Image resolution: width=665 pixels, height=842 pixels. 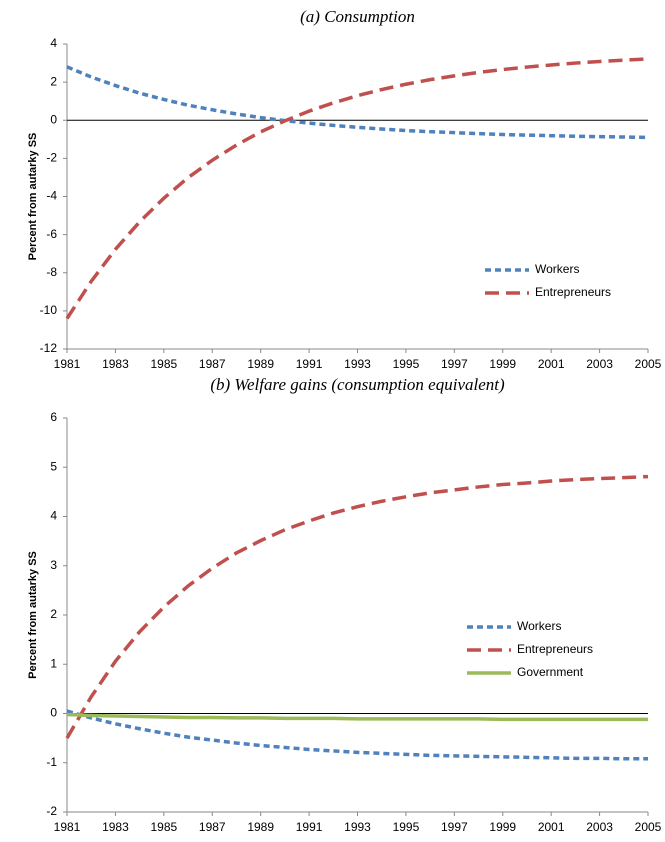 What do you see at coordinates (53, 565) in the screenshot?
I see `y-tick-label: 3` at bounding box center [53, 565].